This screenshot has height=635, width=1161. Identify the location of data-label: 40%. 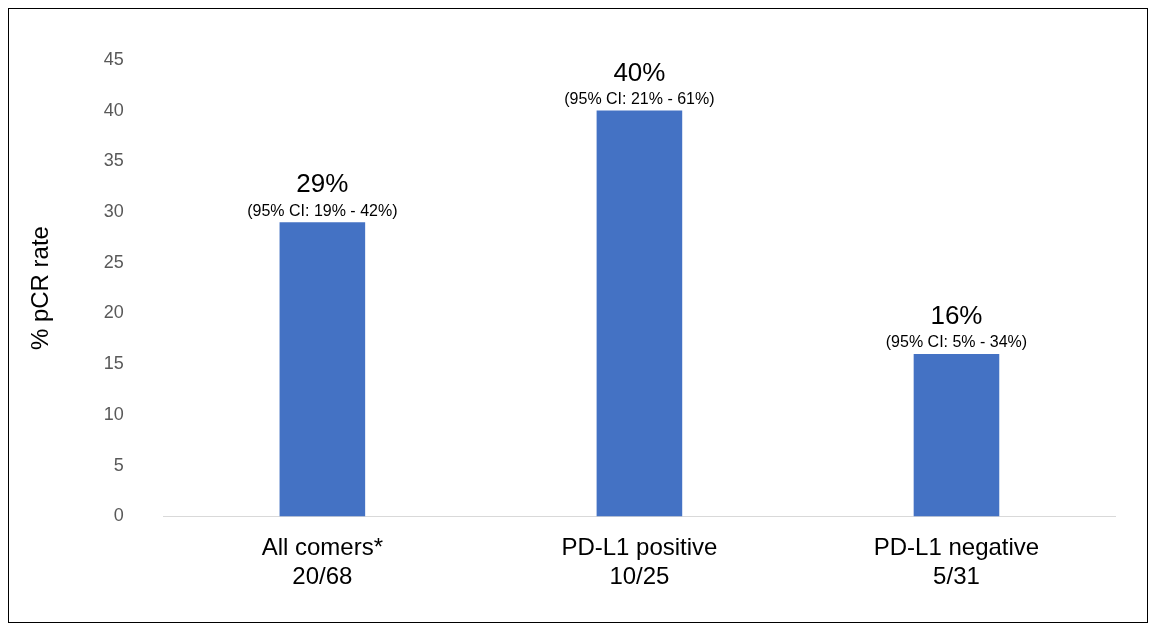
(639, 71).